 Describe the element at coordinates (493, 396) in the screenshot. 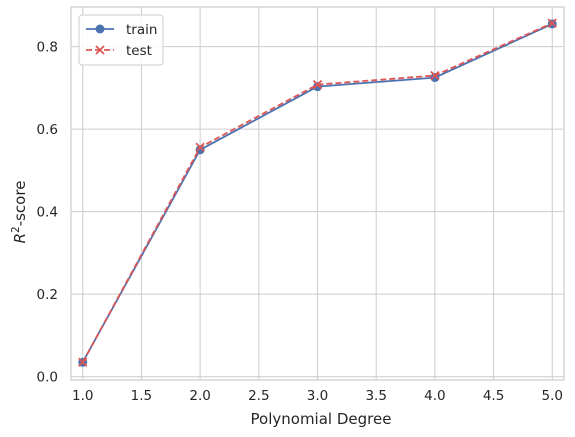

I see `x-tick-label: 4.5` at that location.